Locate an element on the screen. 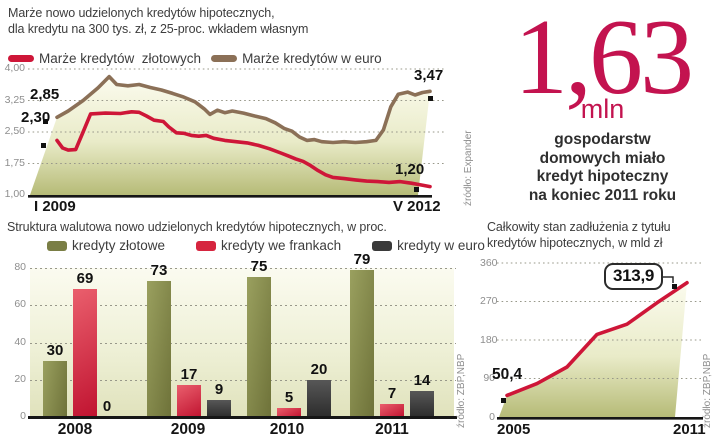  bar-value-label: 73 is located at coordinates (159, 270).